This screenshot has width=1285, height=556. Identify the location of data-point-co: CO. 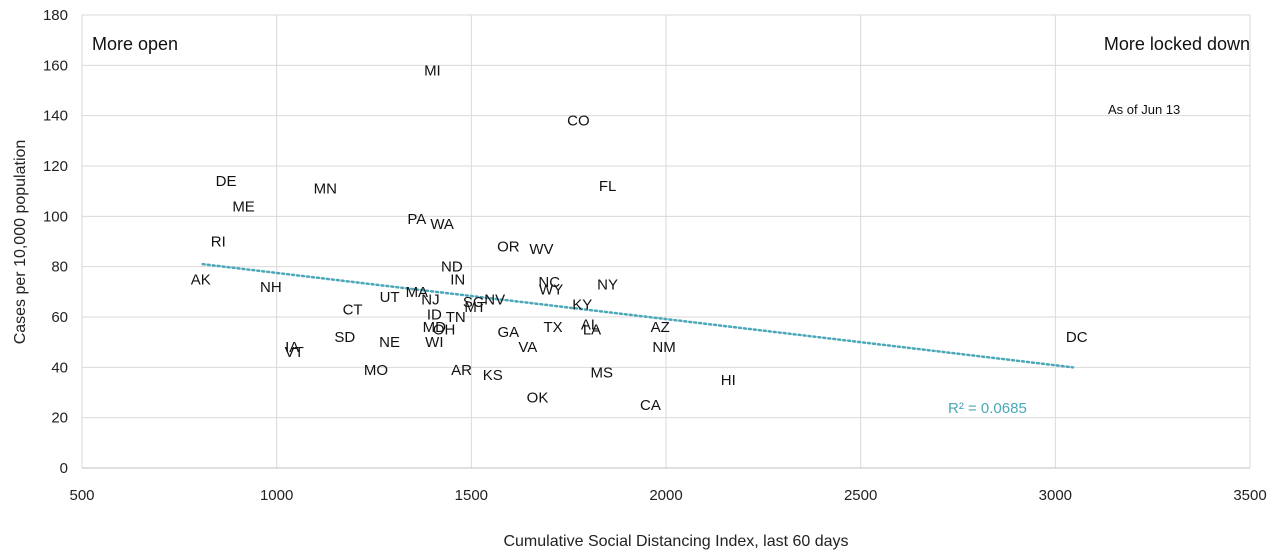
(578, 121).